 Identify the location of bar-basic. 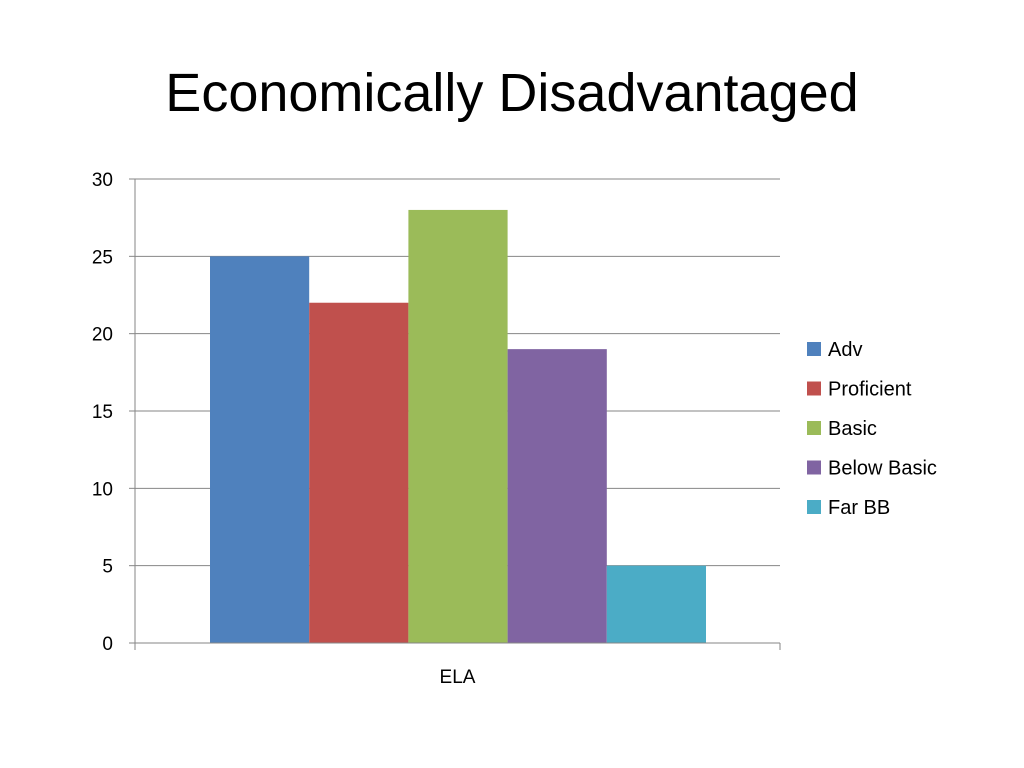
(458, 426).